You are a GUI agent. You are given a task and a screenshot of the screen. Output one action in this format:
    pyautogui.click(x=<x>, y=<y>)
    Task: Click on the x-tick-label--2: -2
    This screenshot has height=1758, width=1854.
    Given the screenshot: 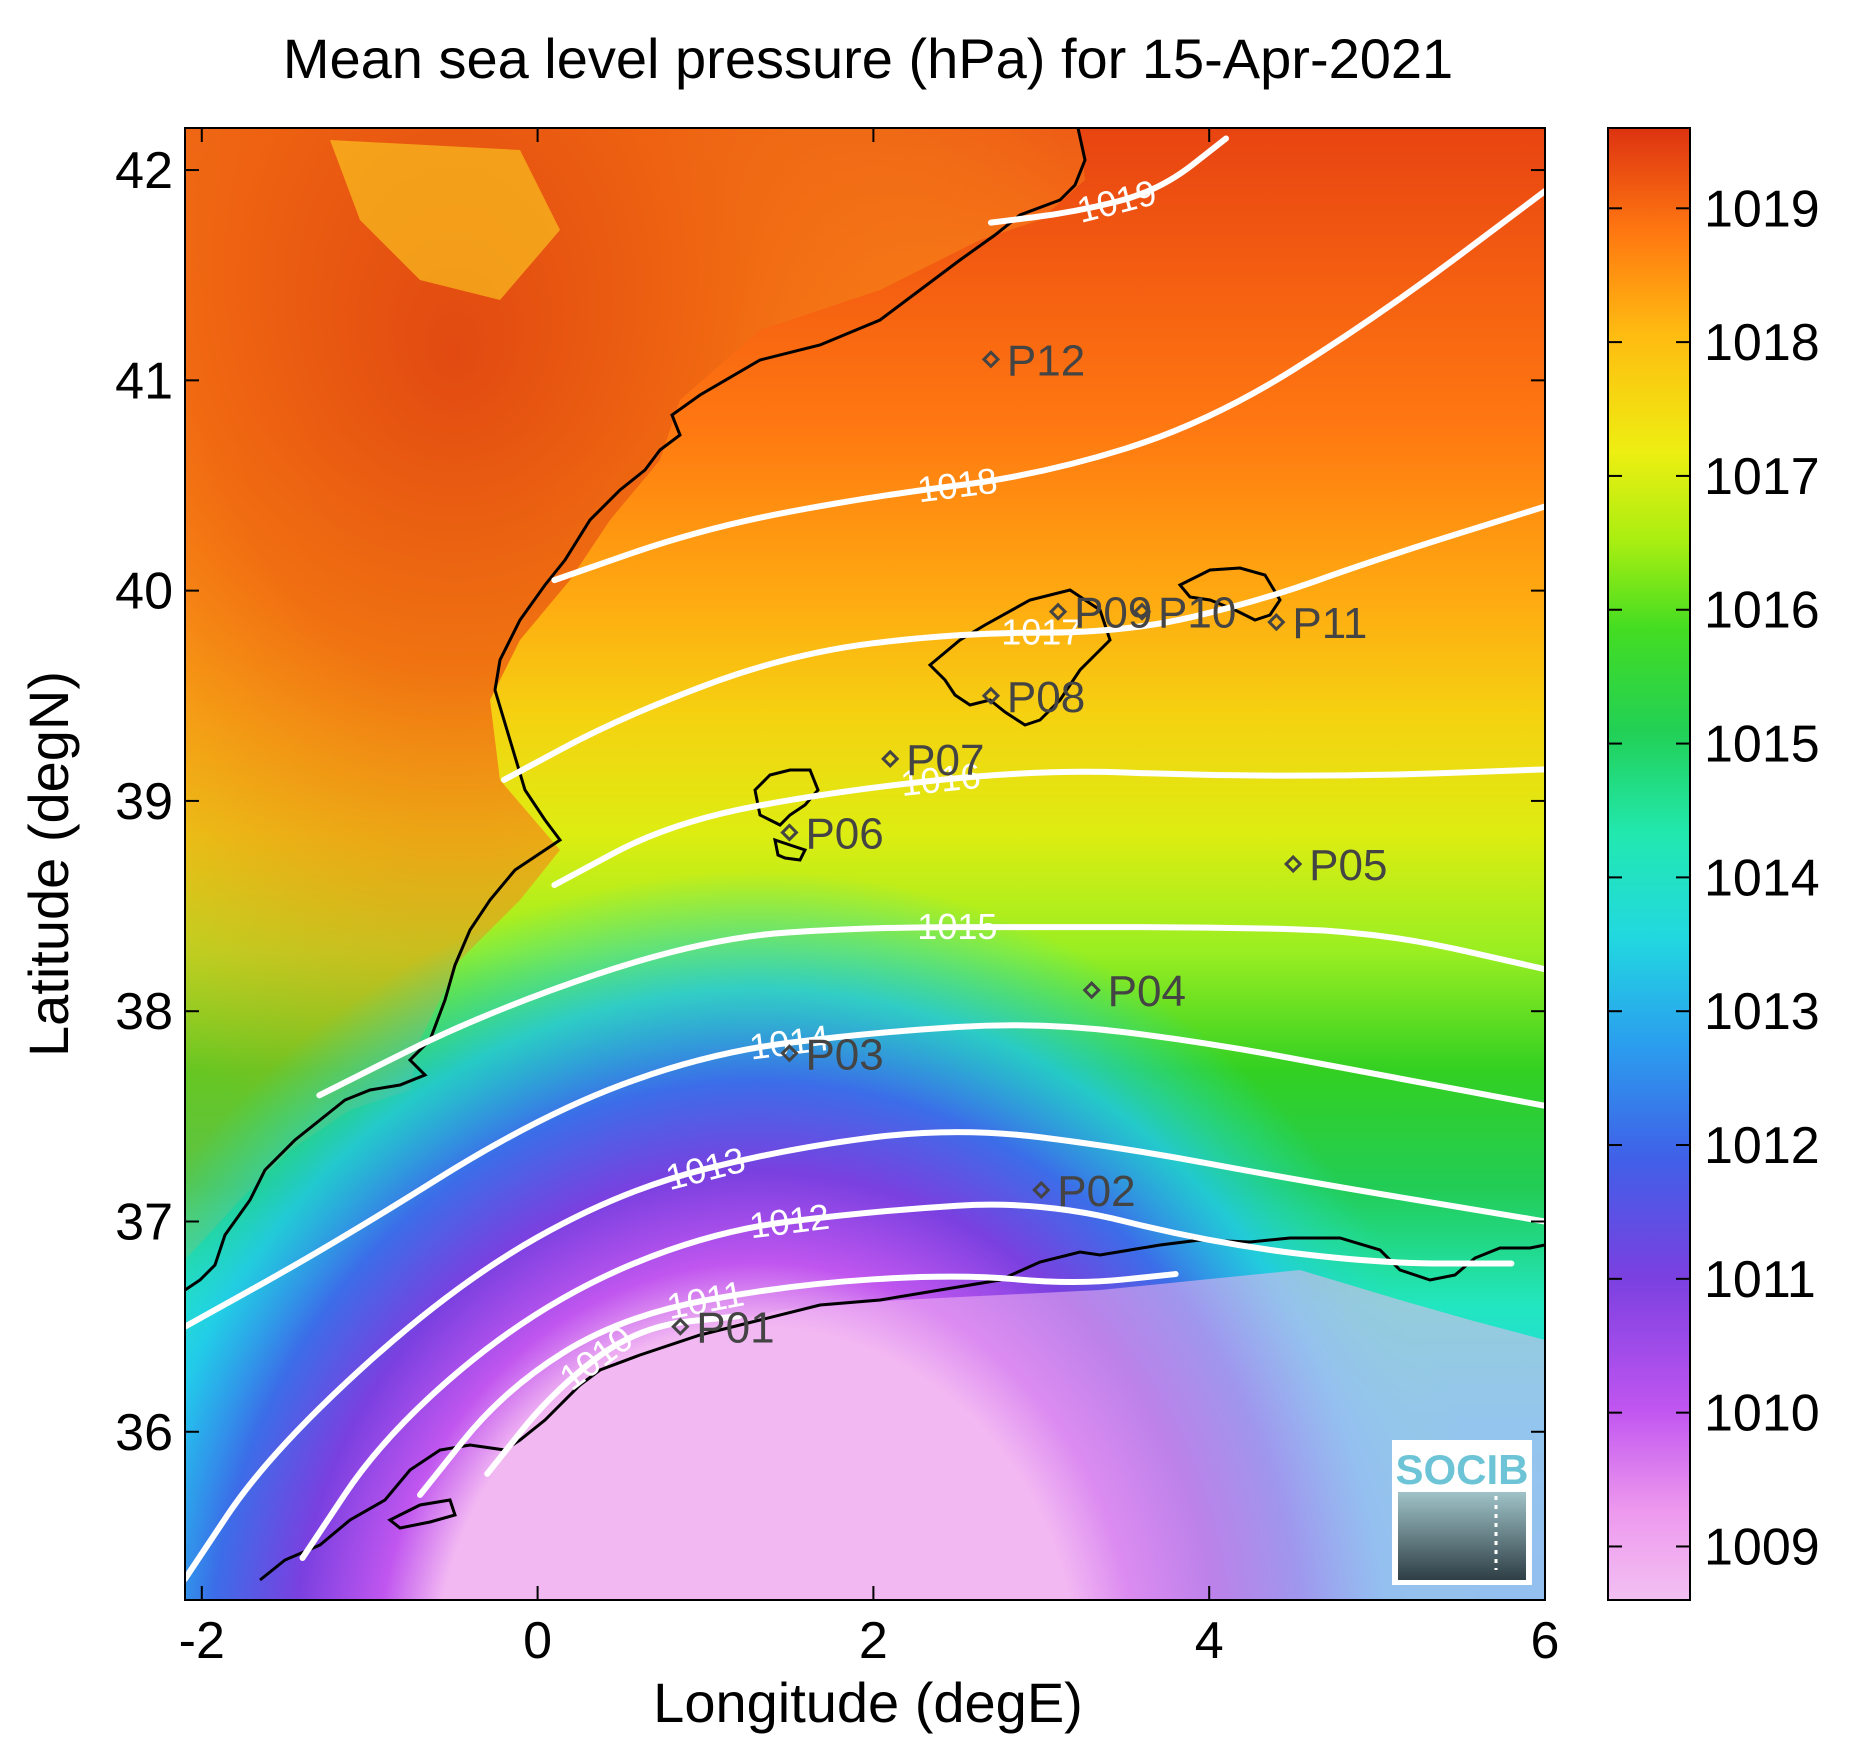 What is the action you would take?
    pyautogui.click(x=202, y=1641)
    